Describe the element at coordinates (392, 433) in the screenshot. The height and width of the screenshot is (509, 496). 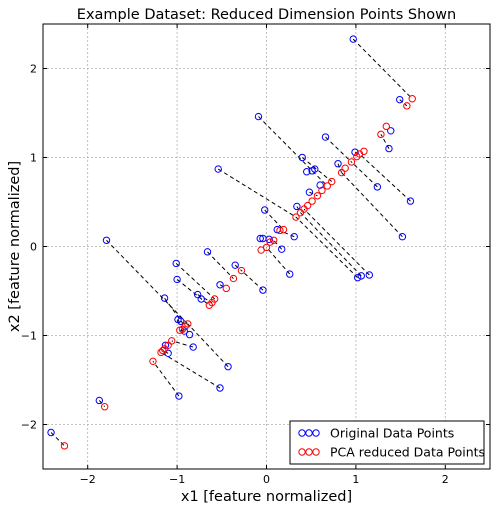
I see `legend-label-original: Original Data Points` at that location.